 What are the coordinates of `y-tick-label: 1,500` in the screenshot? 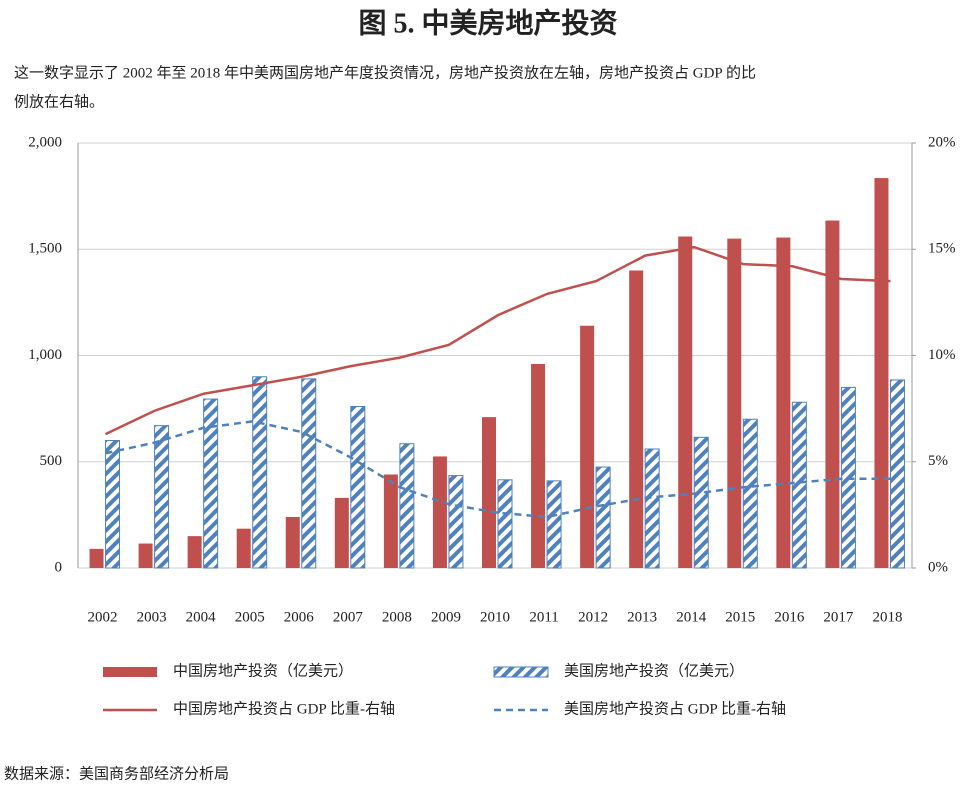 It's located at (45, 249).